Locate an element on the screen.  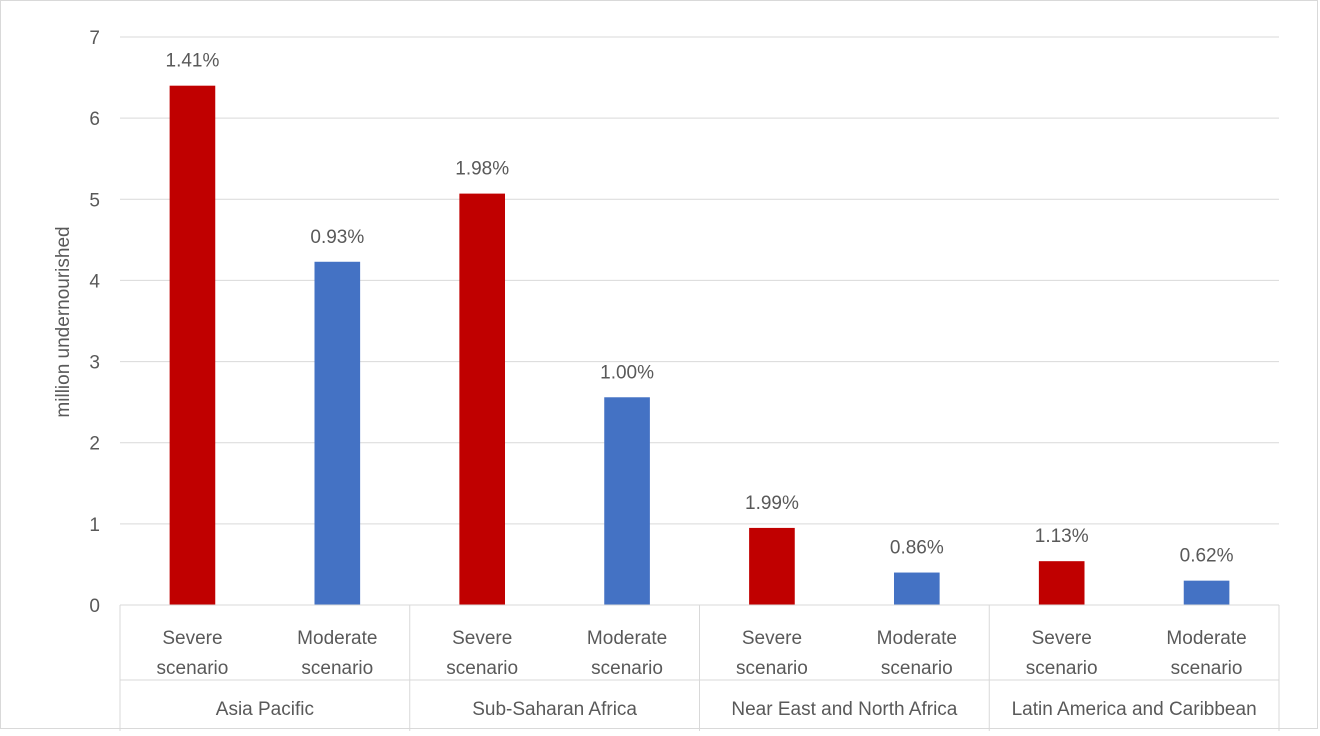
y-tick-label: 5 is located at coordinates (94, 200).